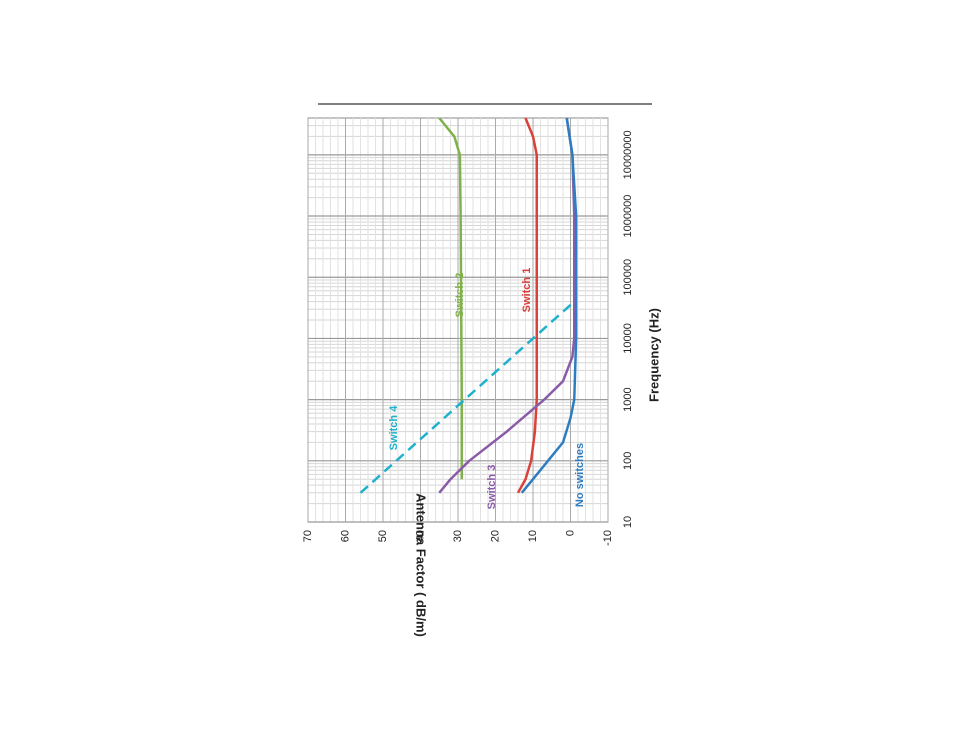 The height and width of the screenshot is (742, 954). I want to click on series-label: Switch 2, so click(460, 295).